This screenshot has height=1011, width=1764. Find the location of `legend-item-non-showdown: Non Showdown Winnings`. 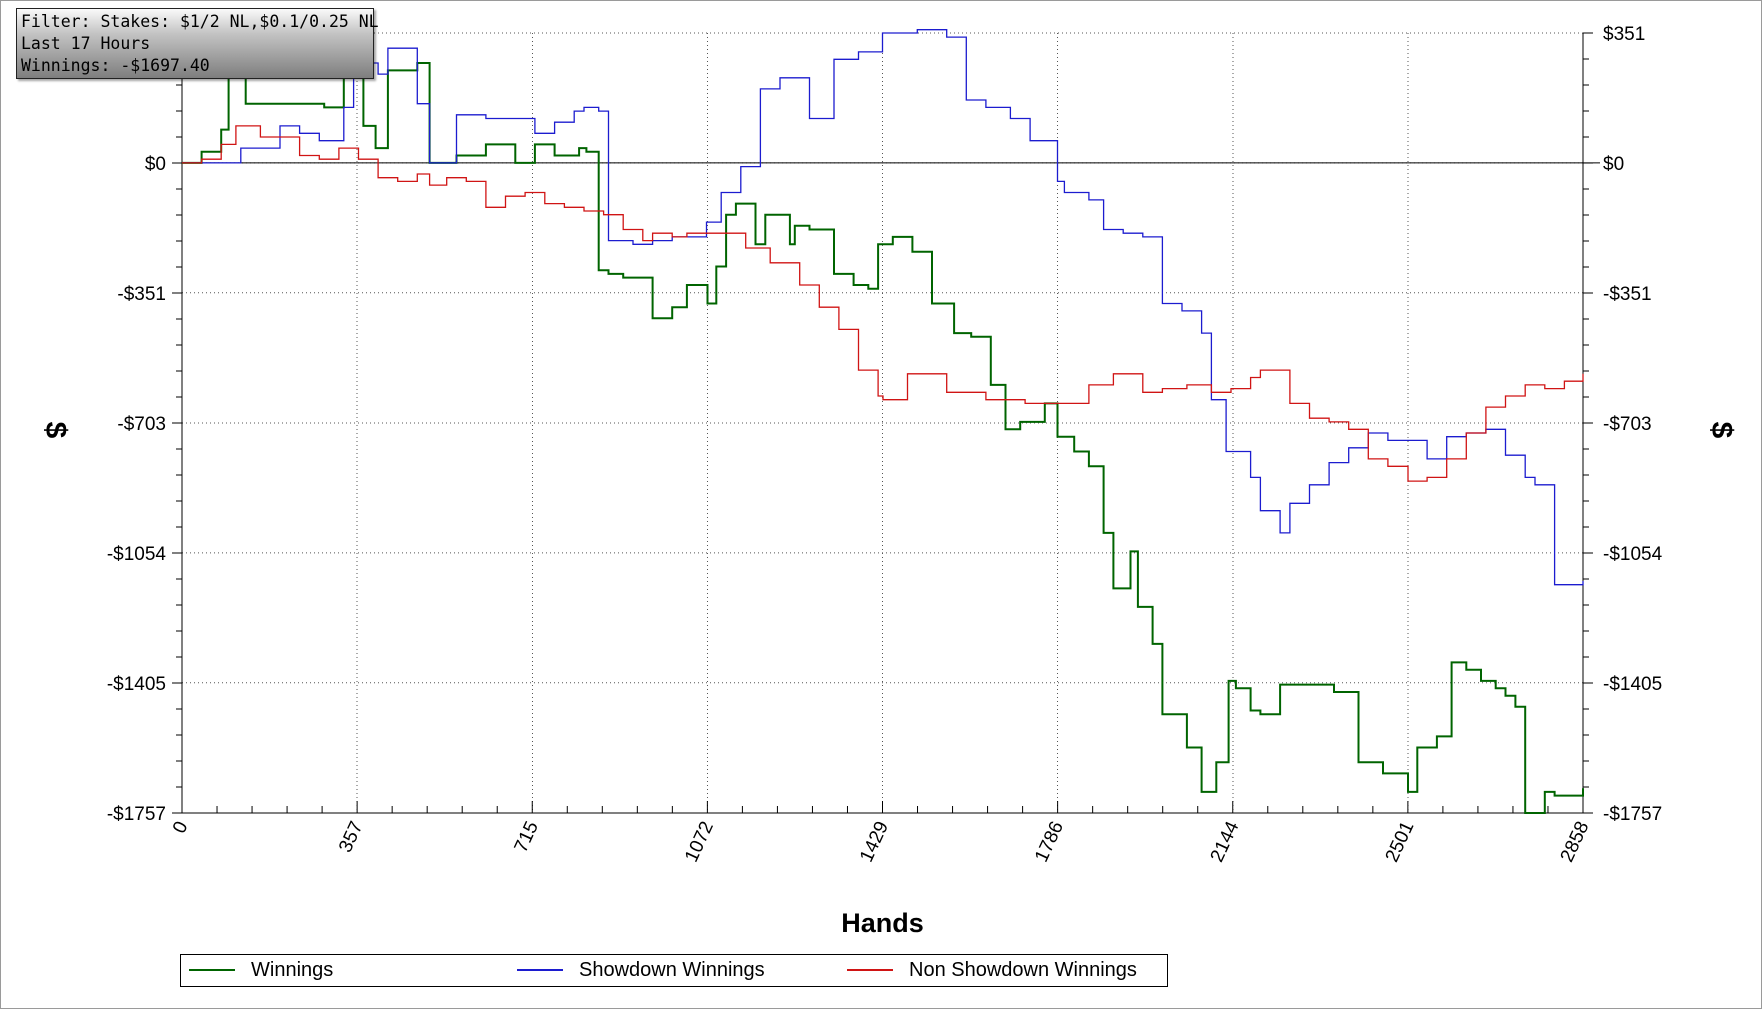

legend-item-non-showdown: Non Showdown Winnings is located at coordinates (992, 970).